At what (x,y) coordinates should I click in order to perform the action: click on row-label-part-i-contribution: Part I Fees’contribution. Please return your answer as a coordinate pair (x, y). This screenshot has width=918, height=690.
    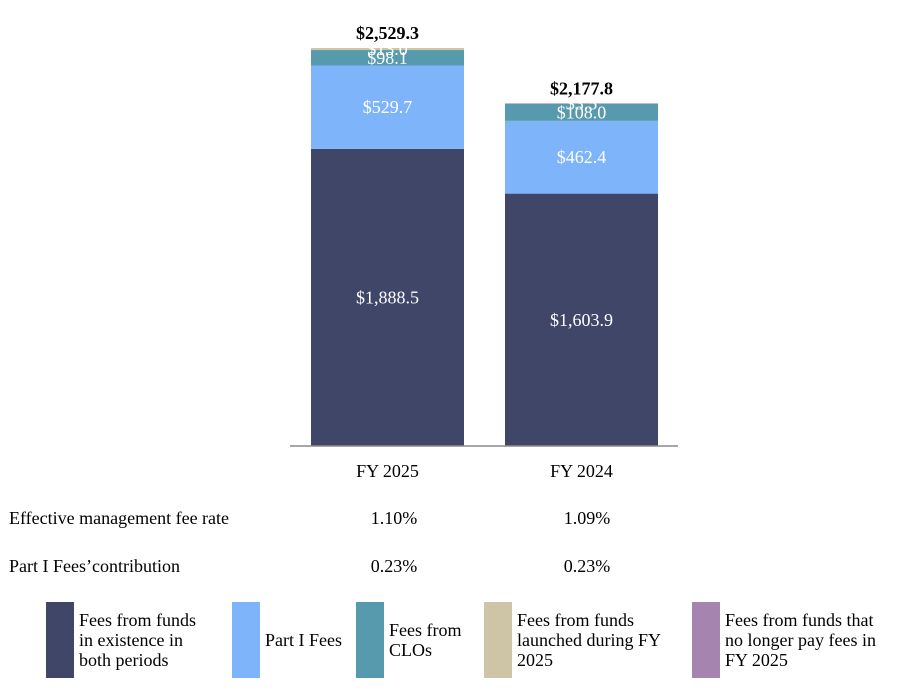
    Looking at the image, I should click on (94, 566).